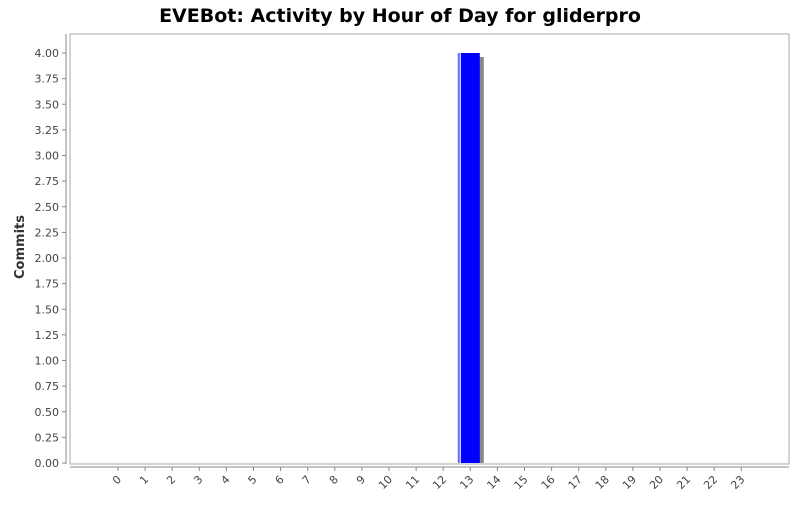 This screenshot has height=505, width=800. I want to click on x-tick-label: 9, so click(361, 480).